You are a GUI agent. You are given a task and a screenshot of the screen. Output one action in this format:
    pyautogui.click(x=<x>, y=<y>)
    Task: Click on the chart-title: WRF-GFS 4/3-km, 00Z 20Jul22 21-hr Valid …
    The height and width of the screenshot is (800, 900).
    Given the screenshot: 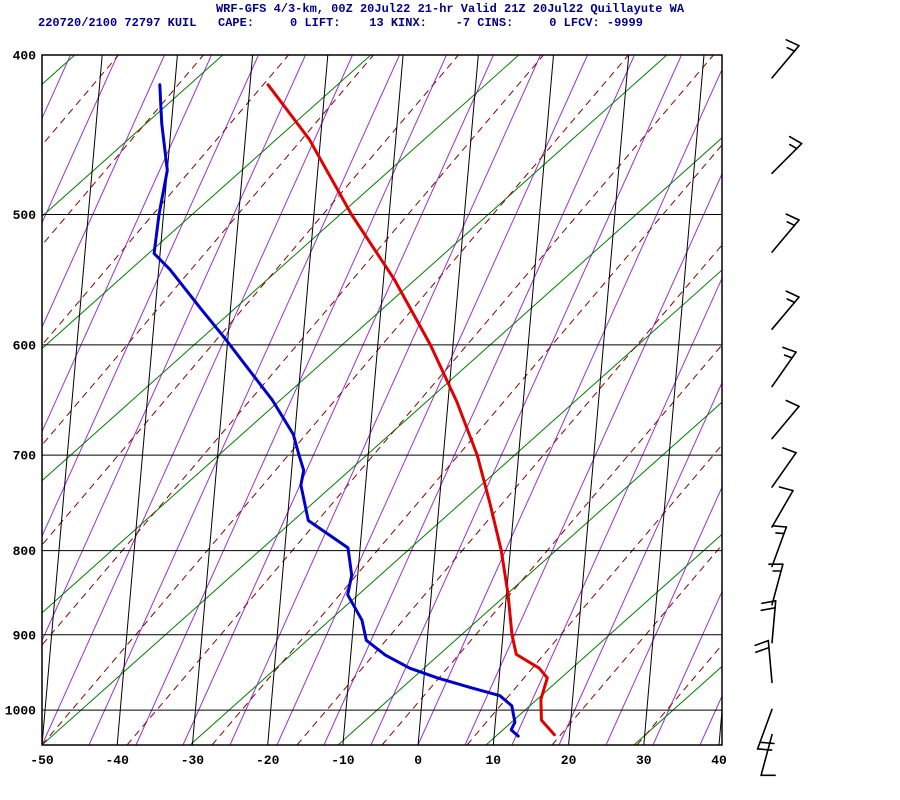 What is the action you would take?
    pyautogui.click(x=450, y=9)
    